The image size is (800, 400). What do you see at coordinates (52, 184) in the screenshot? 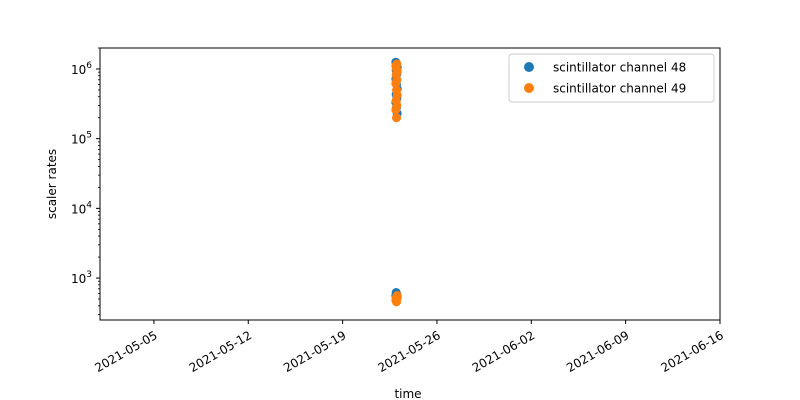
I see `y-axis-label: scaler rates` at bounding box center [52, 184].